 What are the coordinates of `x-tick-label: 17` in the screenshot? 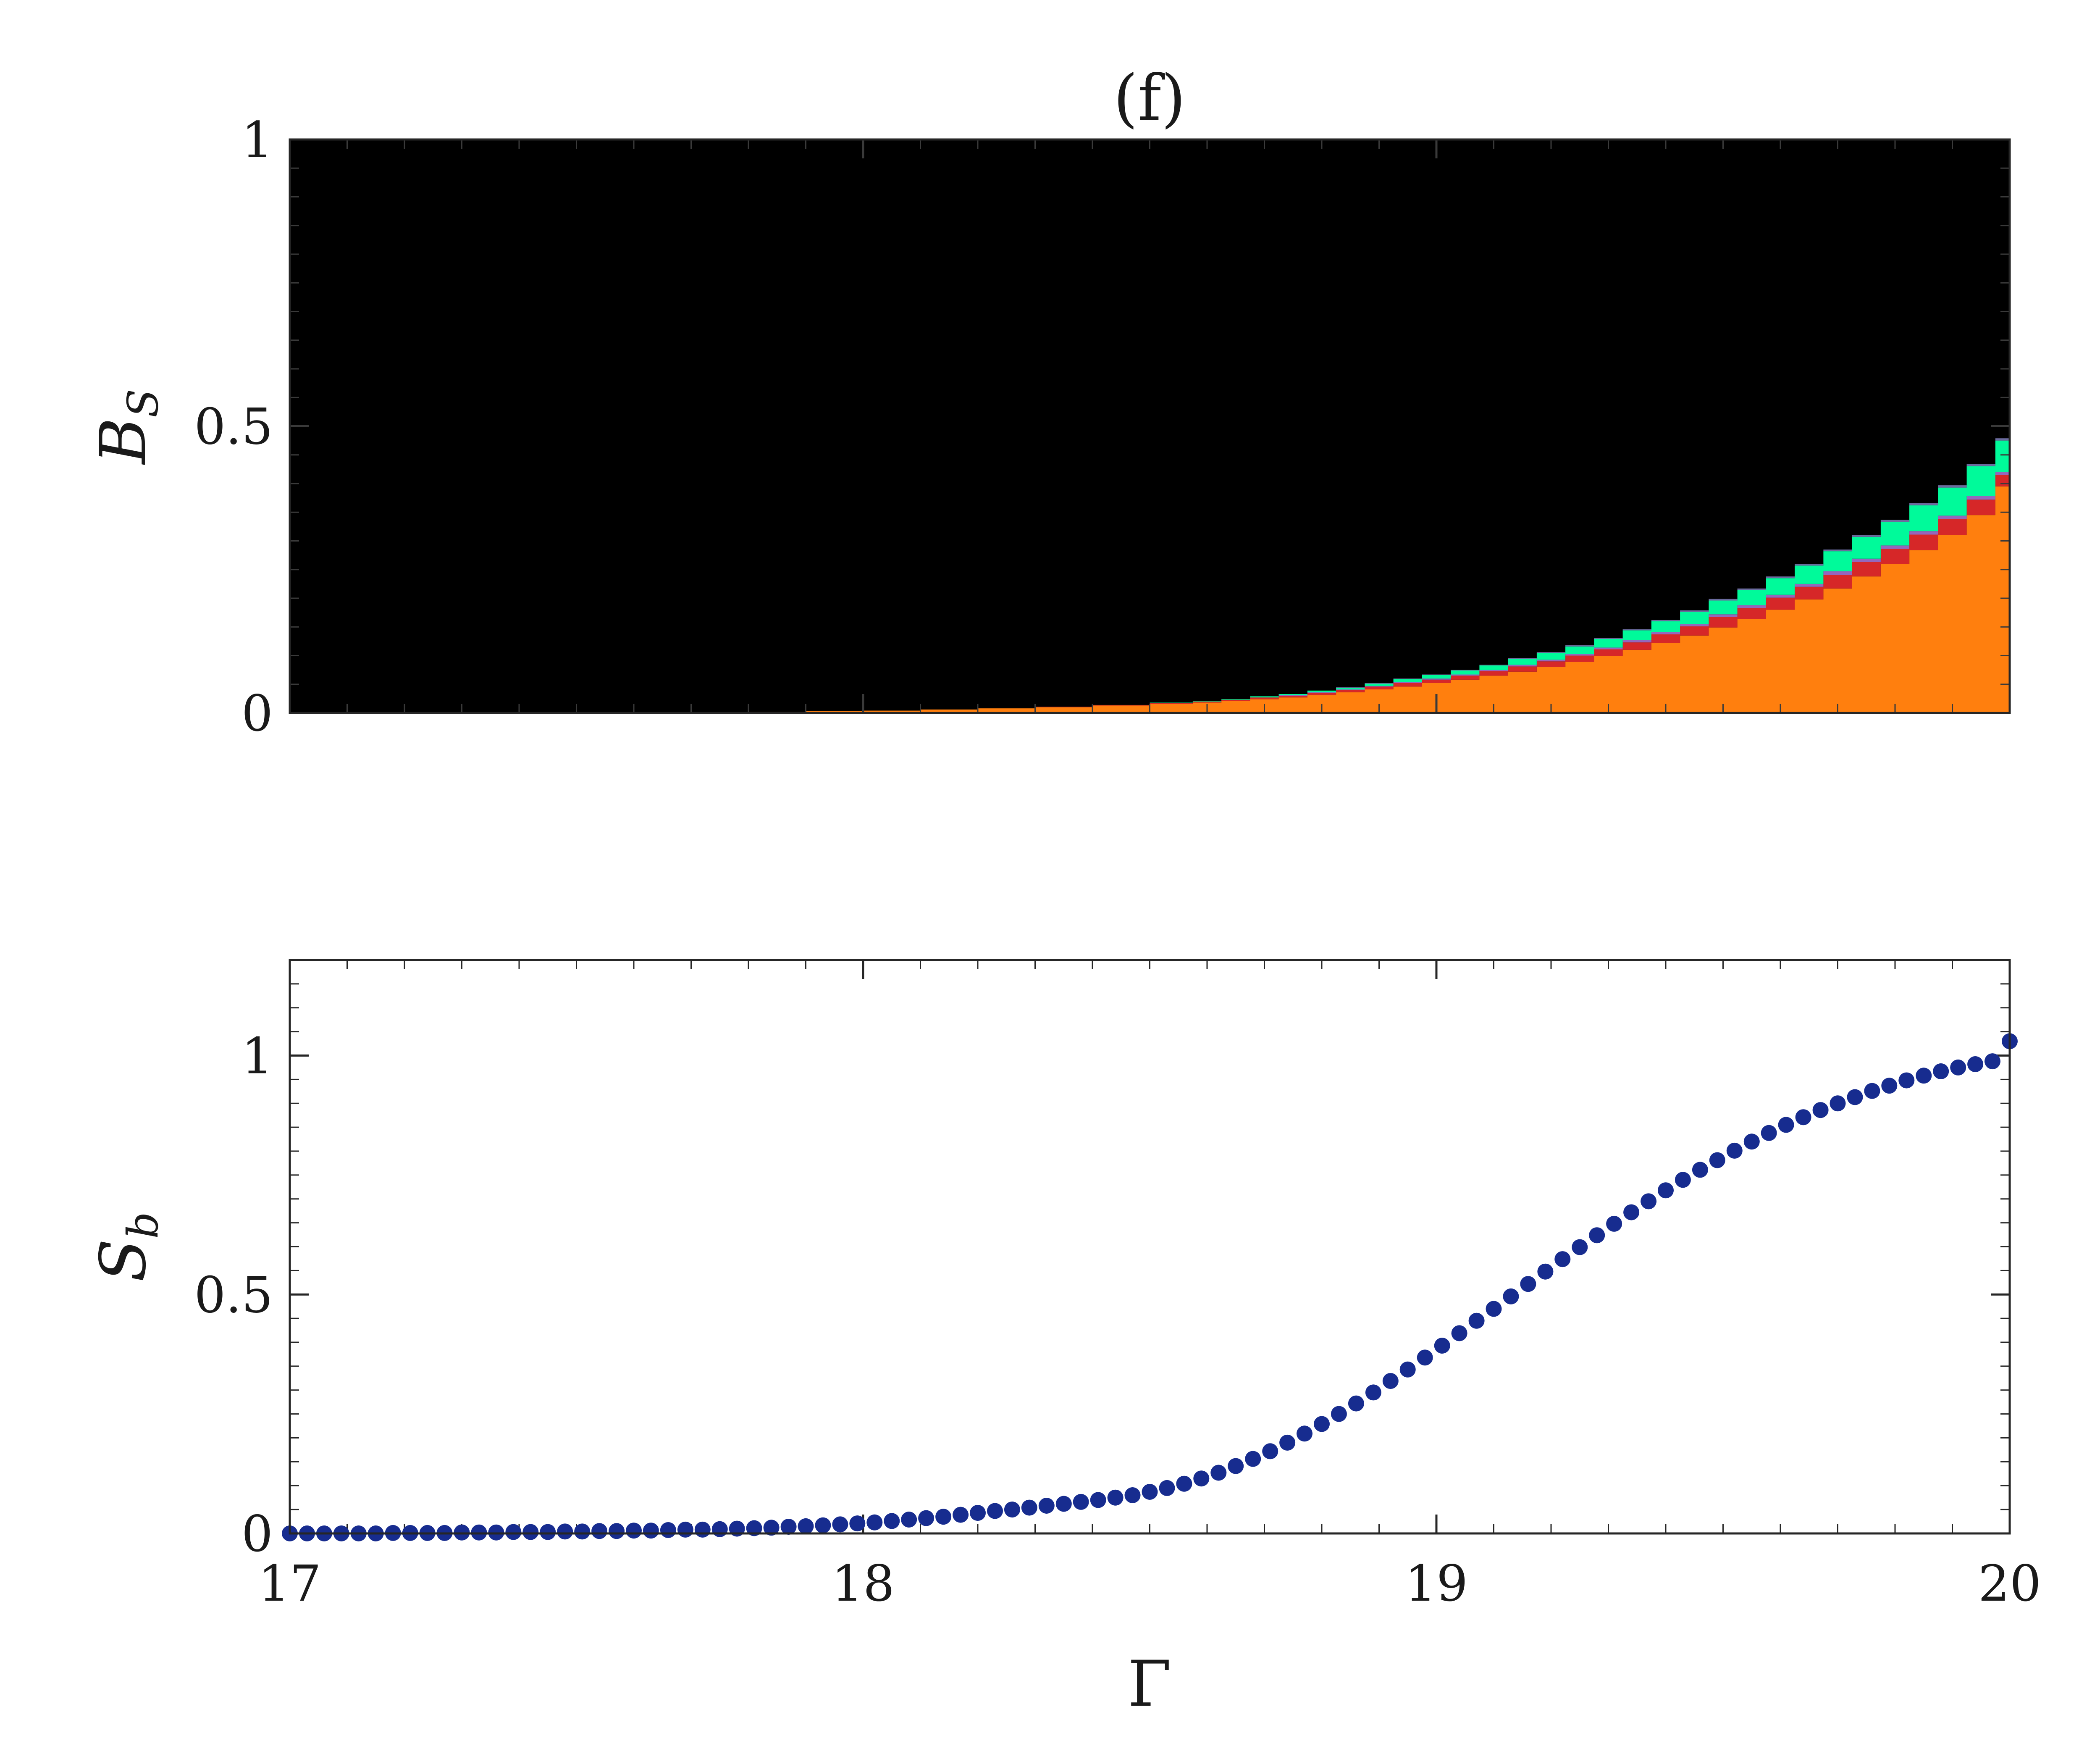 It's located at (289, 1583).